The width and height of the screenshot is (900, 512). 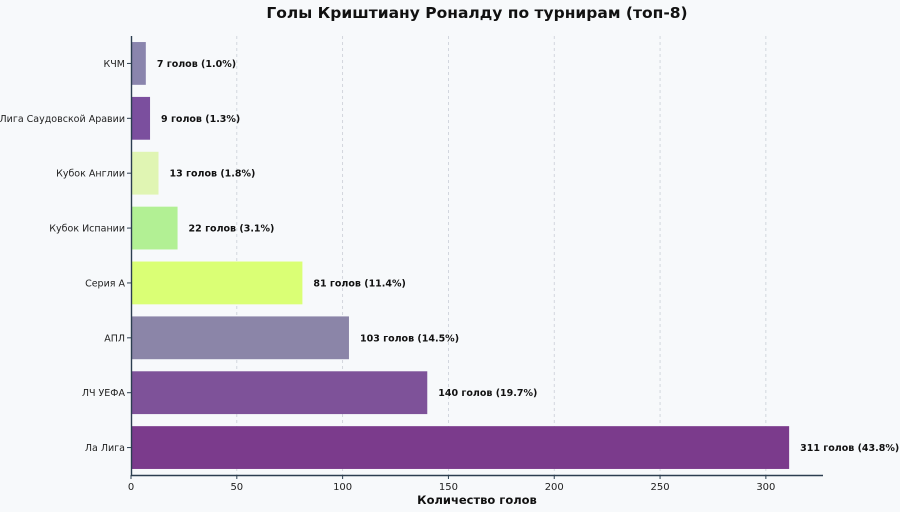 What do you see at coordinates (196, 64) in the screenshot?
I see `data-label: 7 голов (1.0%)` at bounding box center [196, 64].